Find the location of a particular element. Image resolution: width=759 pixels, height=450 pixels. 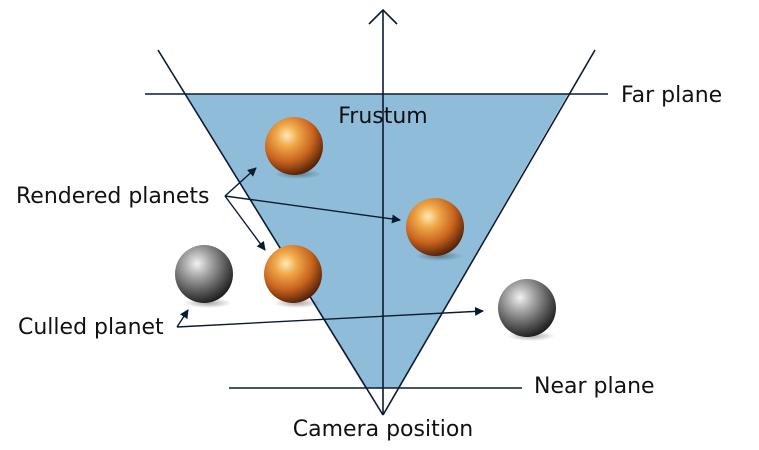

culled-arrow-right is located at coordinates (330, 317).